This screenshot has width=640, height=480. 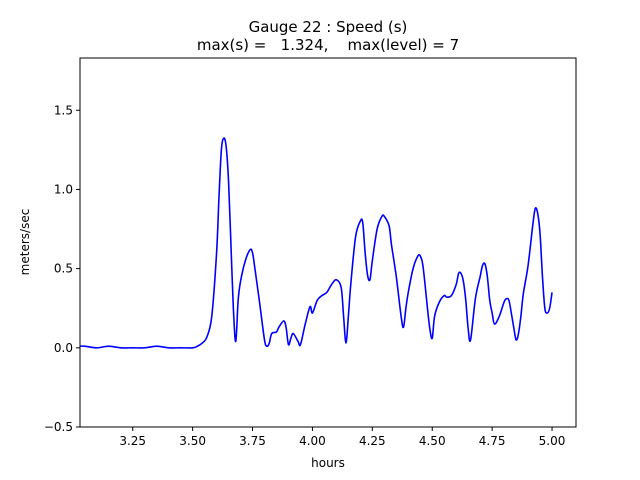 What do you see at coordinates (342, 437) in the screenshot?
I see `x-axis: 3.25 3.50 3.75 4.00 4.25 4.50 4.75 5.00` at bounding box center [342, 437].